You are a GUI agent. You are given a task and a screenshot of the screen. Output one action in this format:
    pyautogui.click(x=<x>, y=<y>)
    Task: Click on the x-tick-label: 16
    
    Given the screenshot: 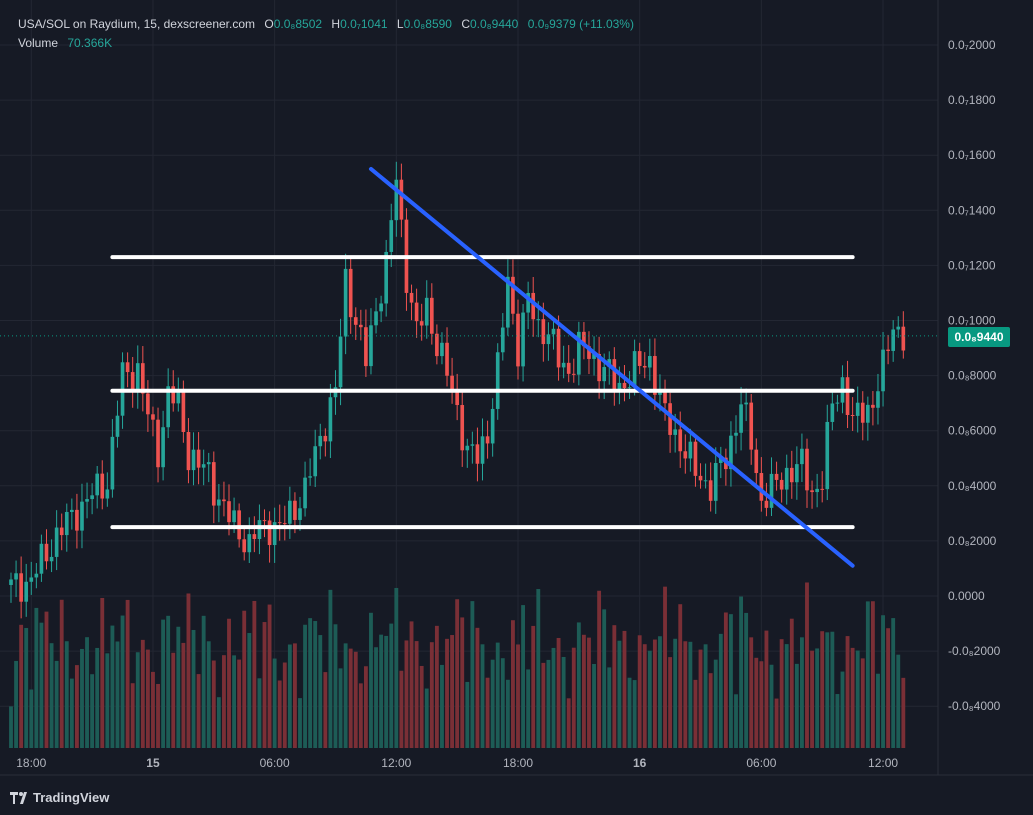 What is the action you would take?
    pyautogui.click(x=640, y=763)
    